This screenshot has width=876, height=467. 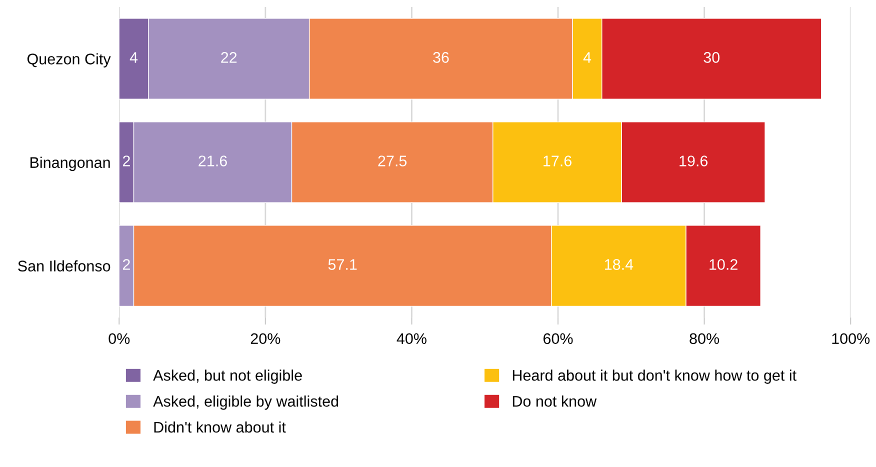 What do you see at coordinates (705, 338) in the screenshot?
I see `x-tick-label: 80%` at bounding box center [705, 338].